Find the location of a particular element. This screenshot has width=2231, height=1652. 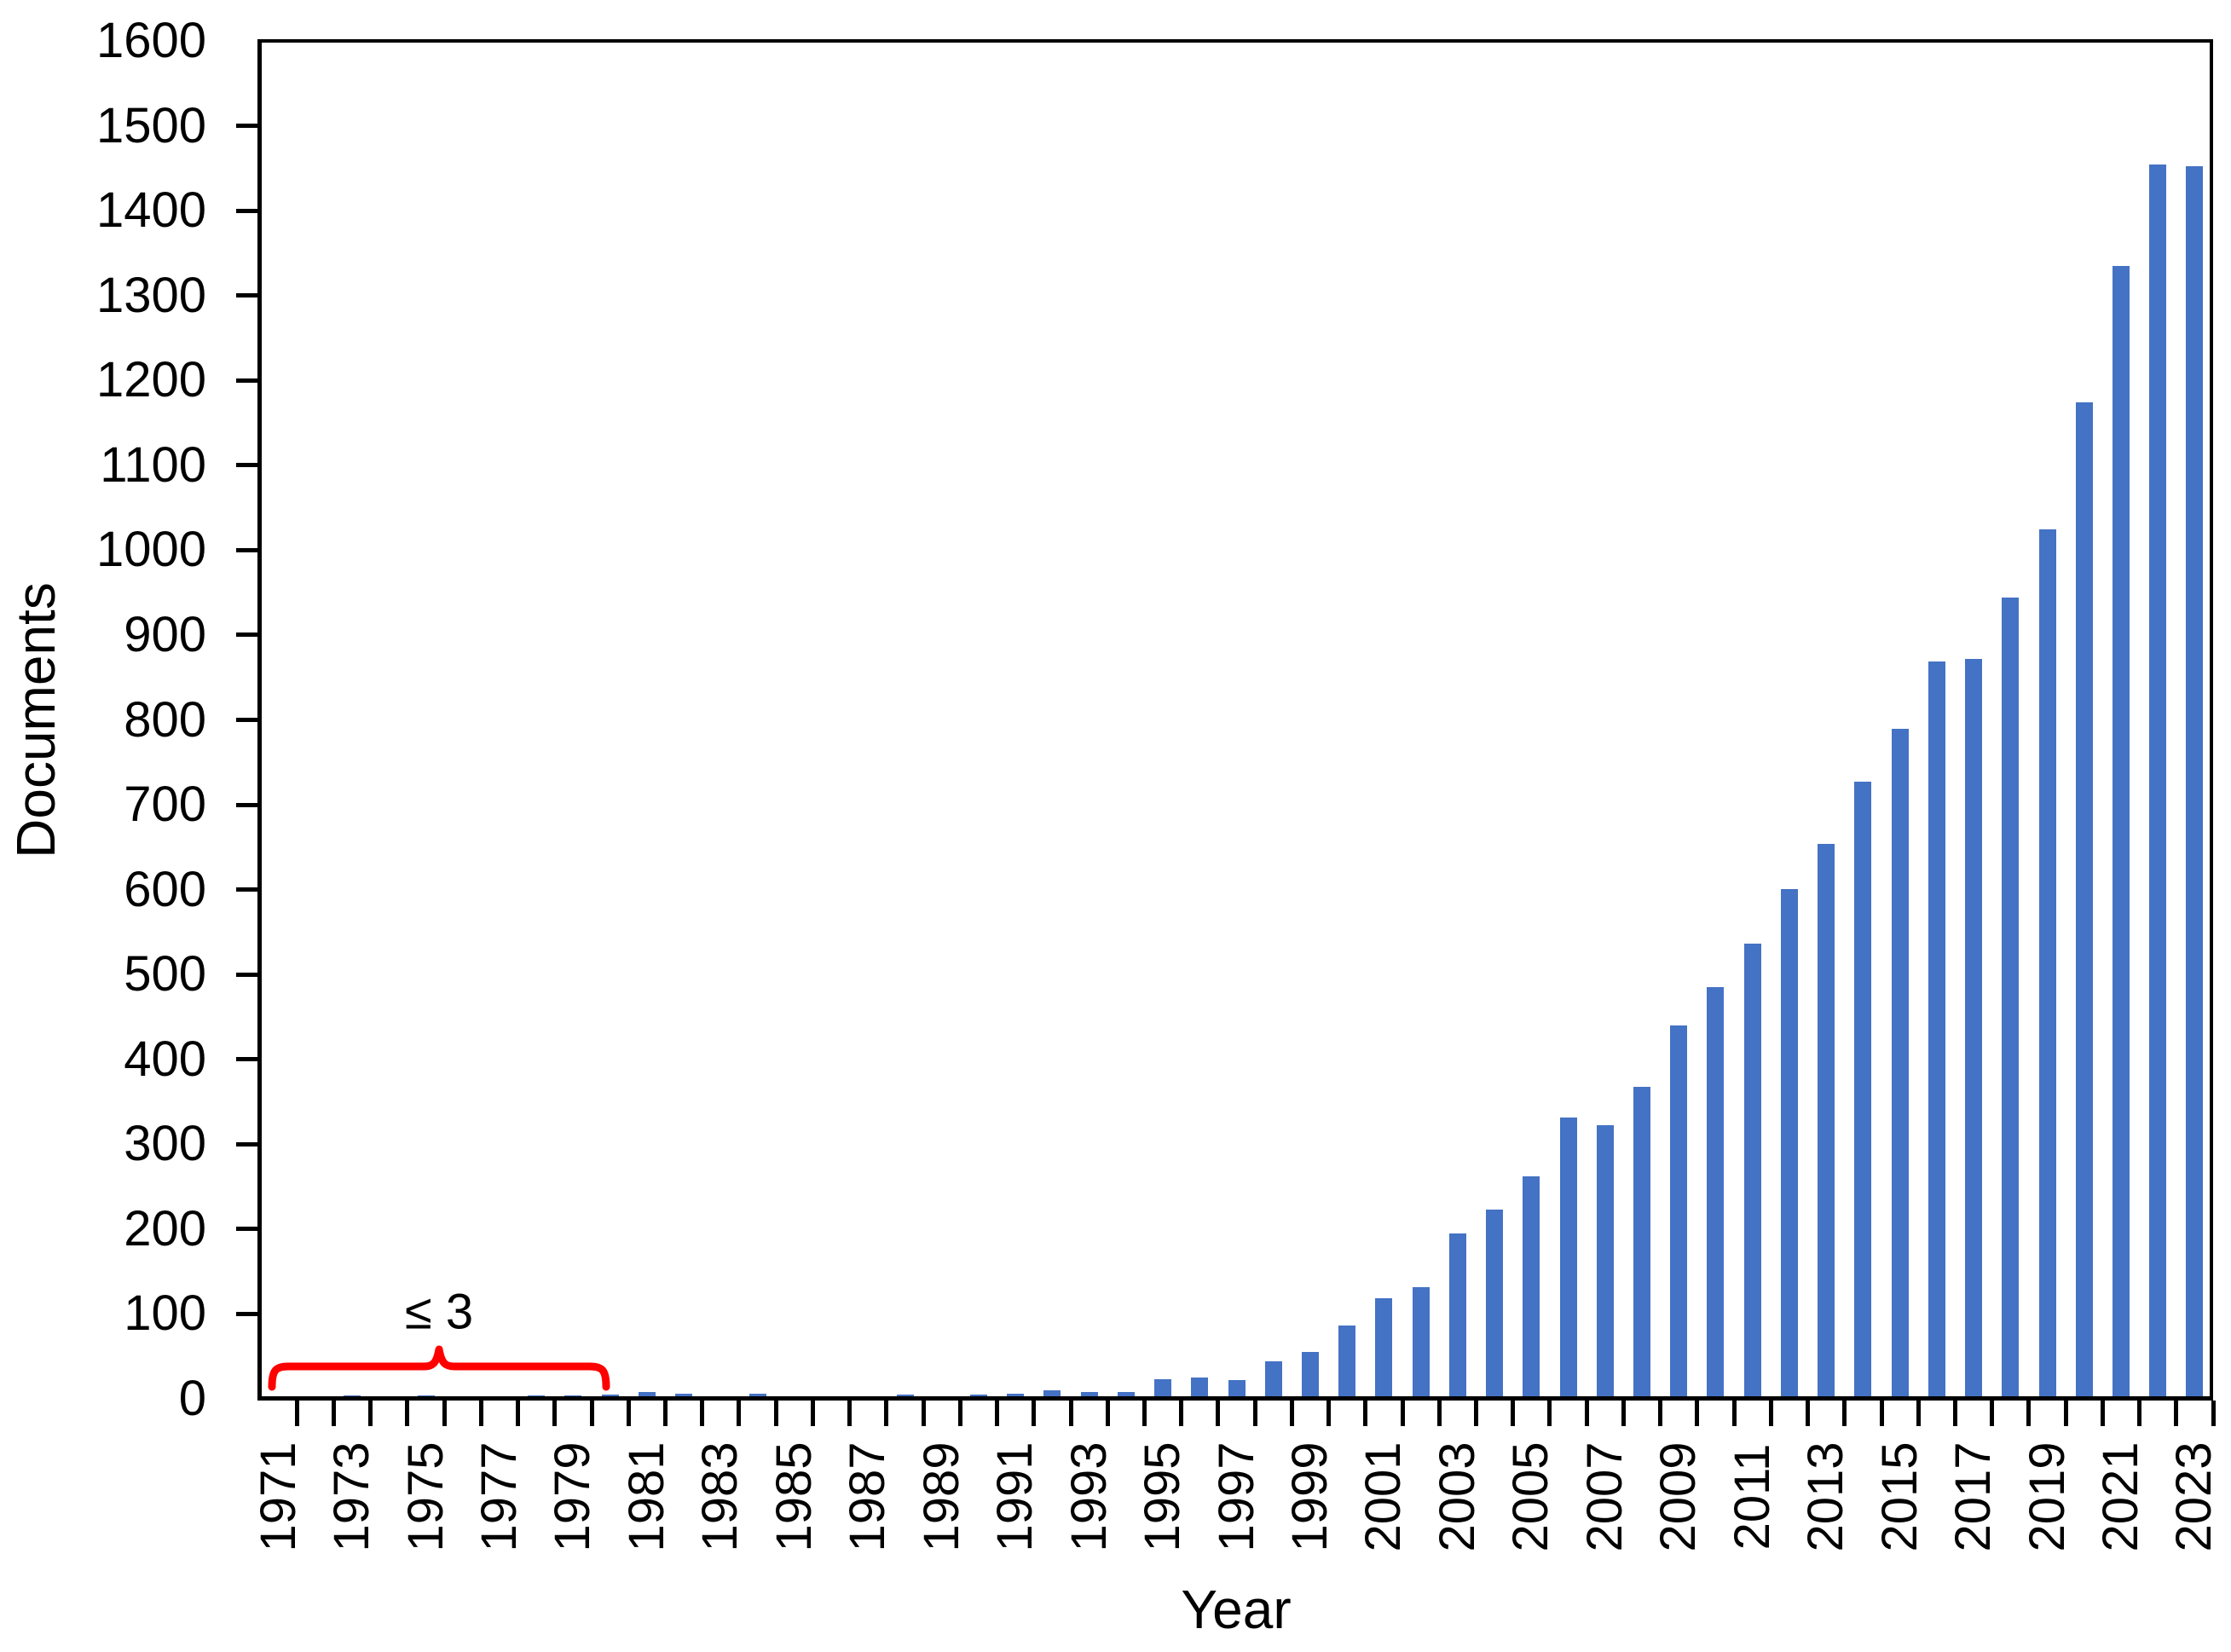

x-tick-label-2017: 2017 is located at coordinates (1973, 1496).